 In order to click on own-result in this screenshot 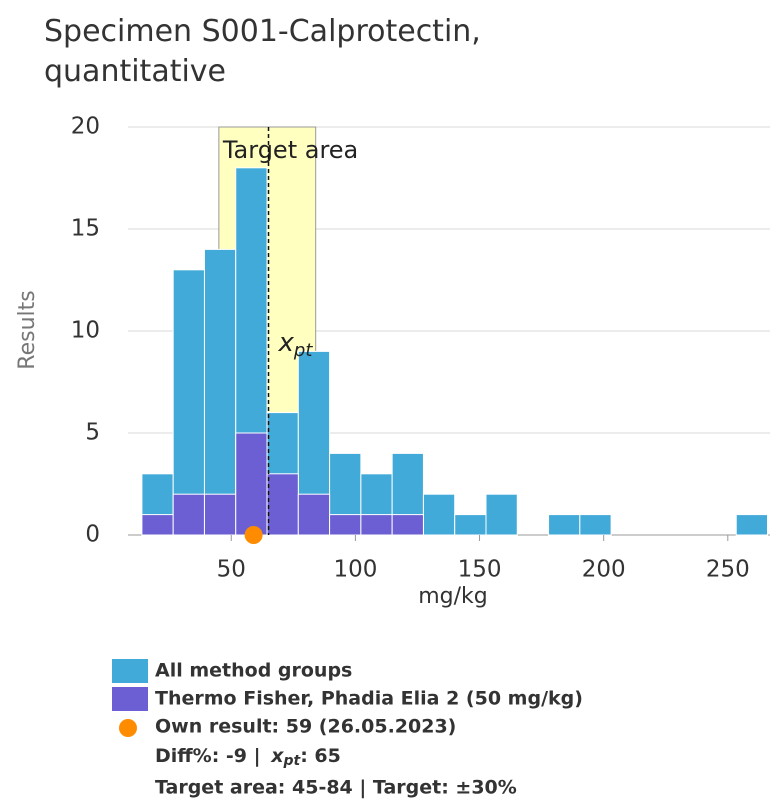, I will do `click(253, 535)`.